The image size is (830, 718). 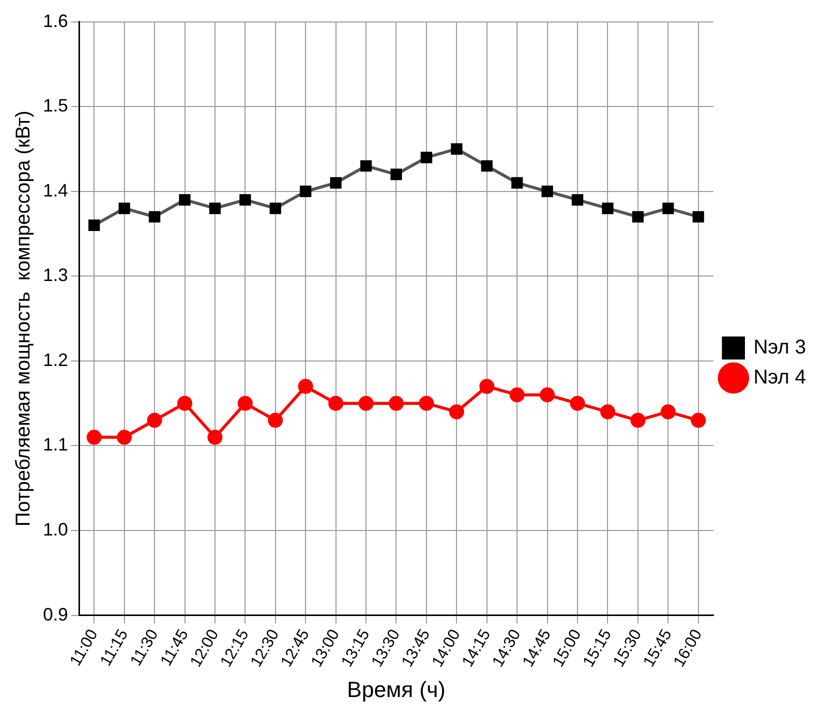 I want to click on y-tick-label: 1.4, so click(x=55, y=190).